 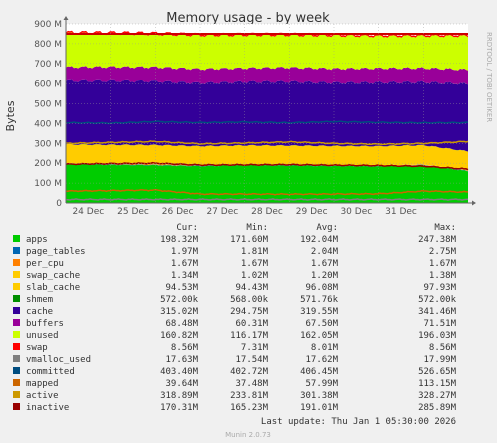 I want to click on legend-swatch-cache, so click(x=16, y=310).